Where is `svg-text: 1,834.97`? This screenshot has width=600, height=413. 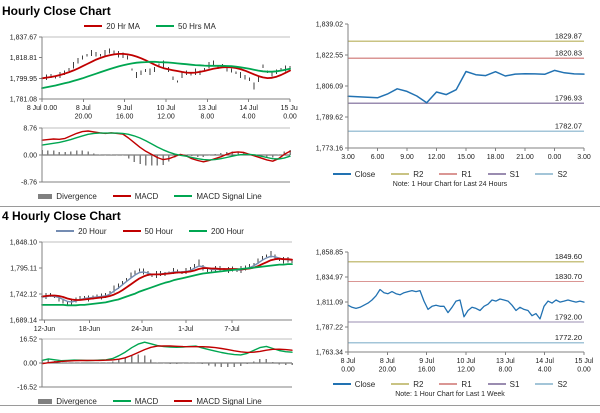
svg-text: 1,834.97 is located at coordinates (329, 278).